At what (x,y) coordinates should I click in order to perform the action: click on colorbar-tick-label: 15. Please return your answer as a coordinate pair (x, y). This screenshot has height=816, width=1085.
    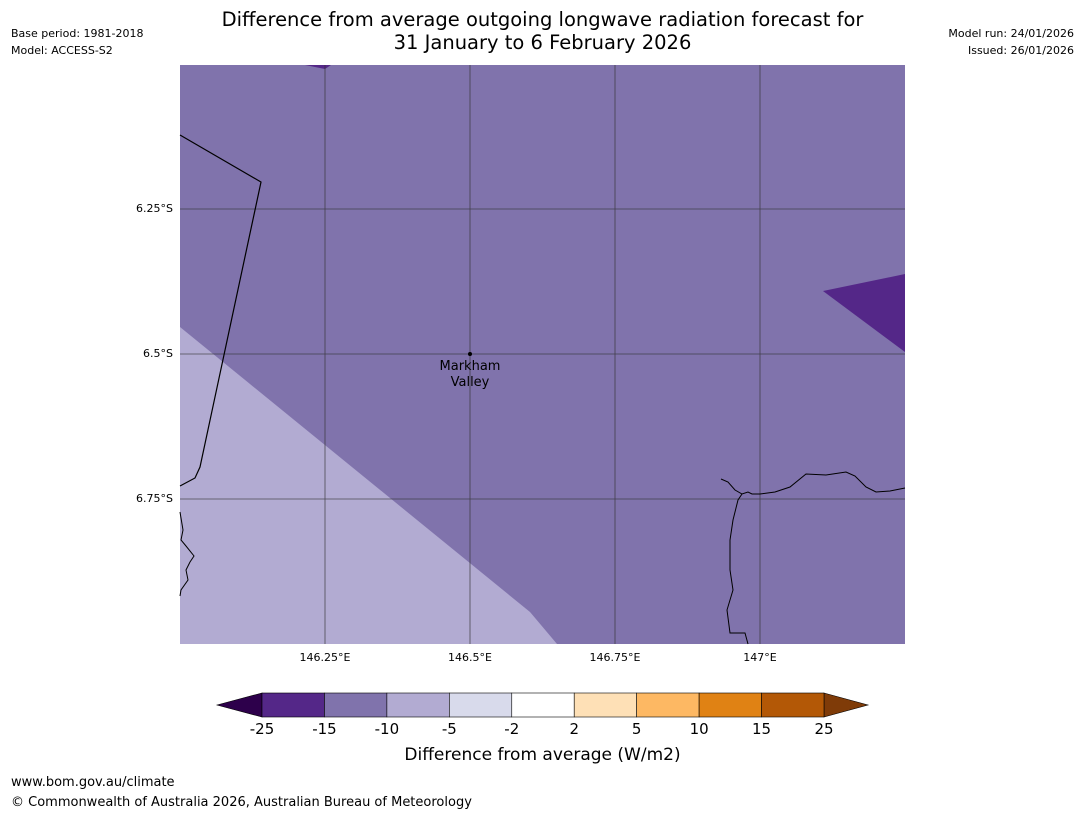
    Looking at the image, I should click on (762, 729).